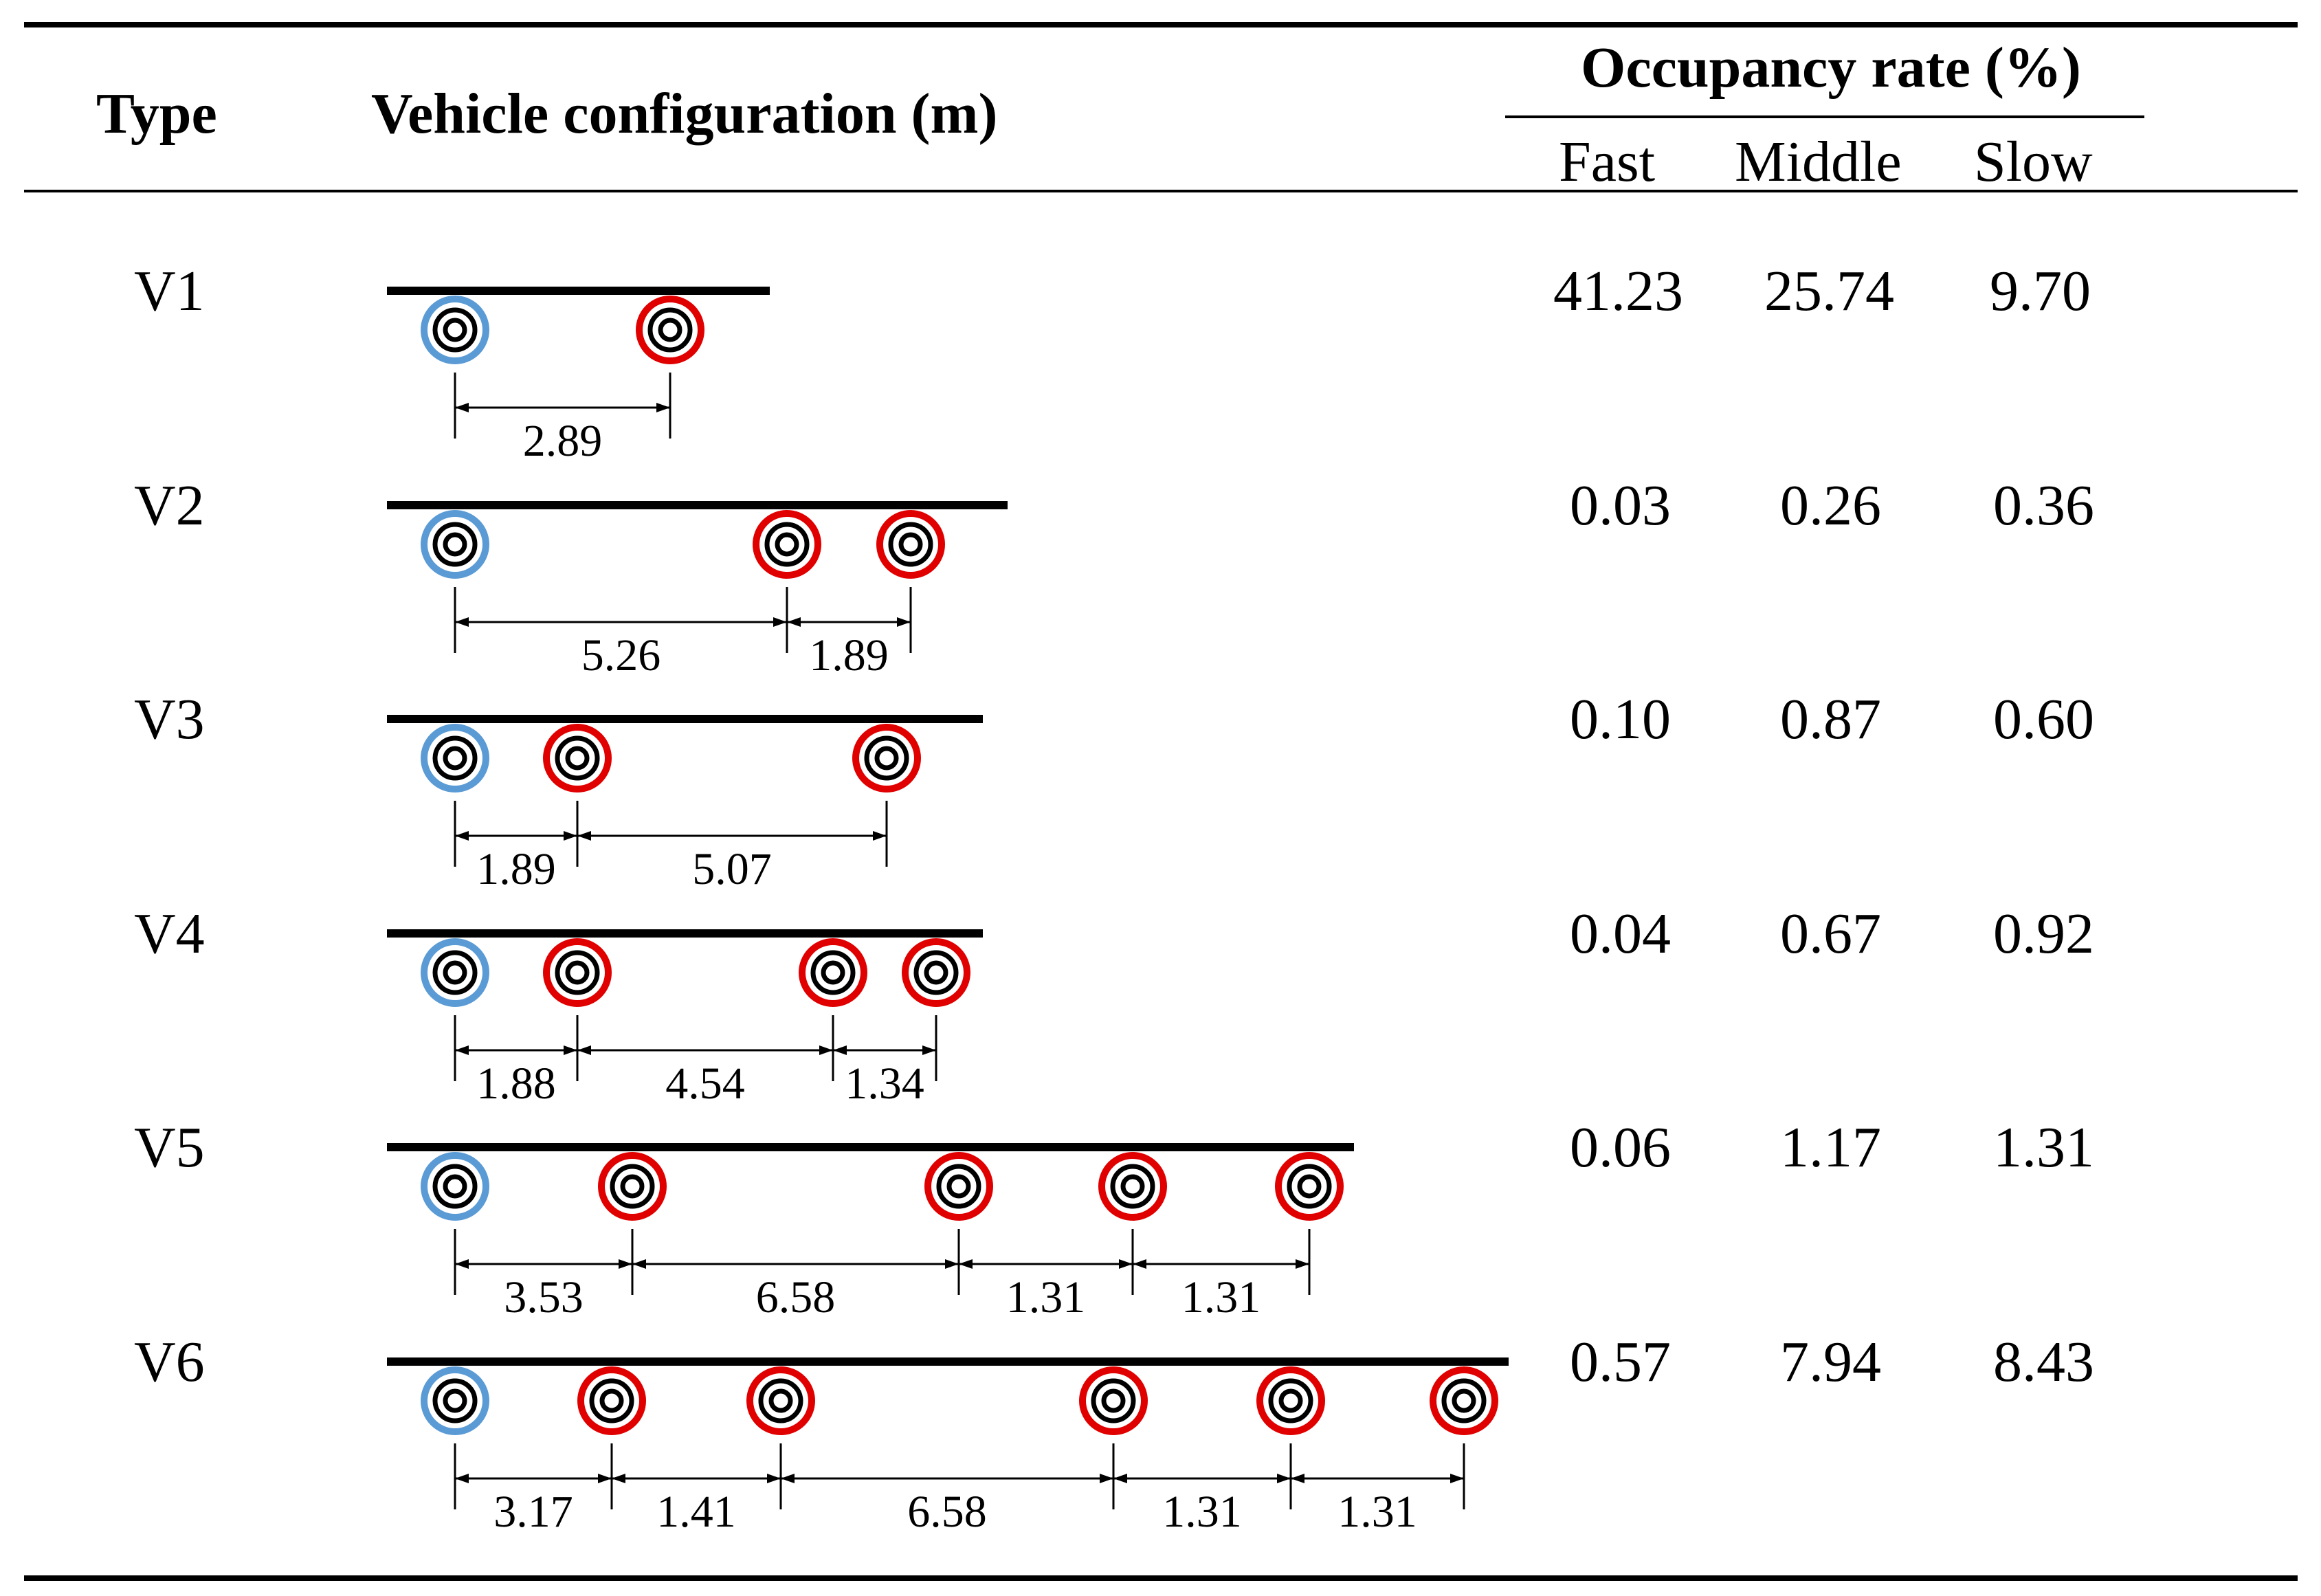  What do you see at coordinates (947, 1512) in the screenshot?
I see `axle-spacing-label: 6.58` at bounding box center [947, 1512].